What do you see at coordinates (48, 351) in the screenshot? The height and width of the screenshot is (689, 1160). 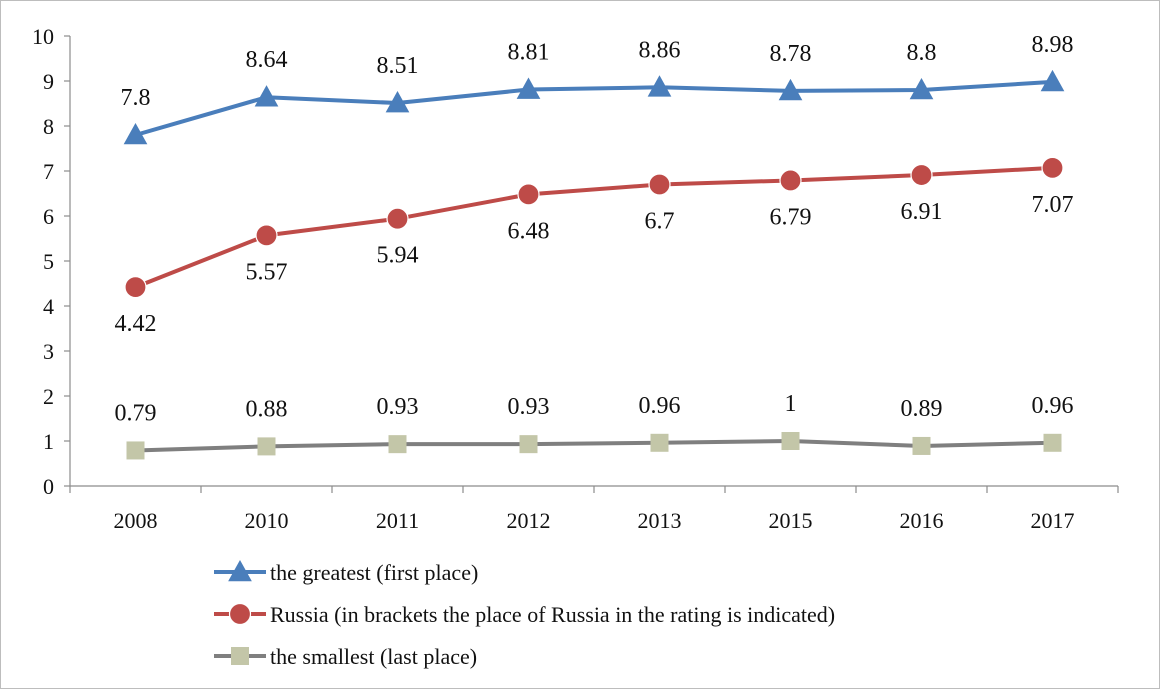 I see `y-tick-label: 3` at bounding box center [48, 351].